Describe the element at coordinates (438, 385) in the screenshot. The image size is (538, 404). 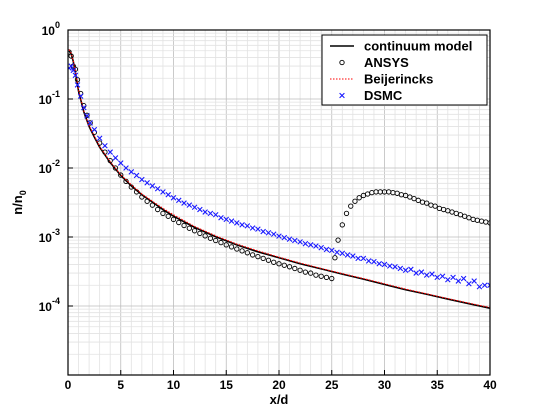
I see `x-tick-label: 35` at that location.